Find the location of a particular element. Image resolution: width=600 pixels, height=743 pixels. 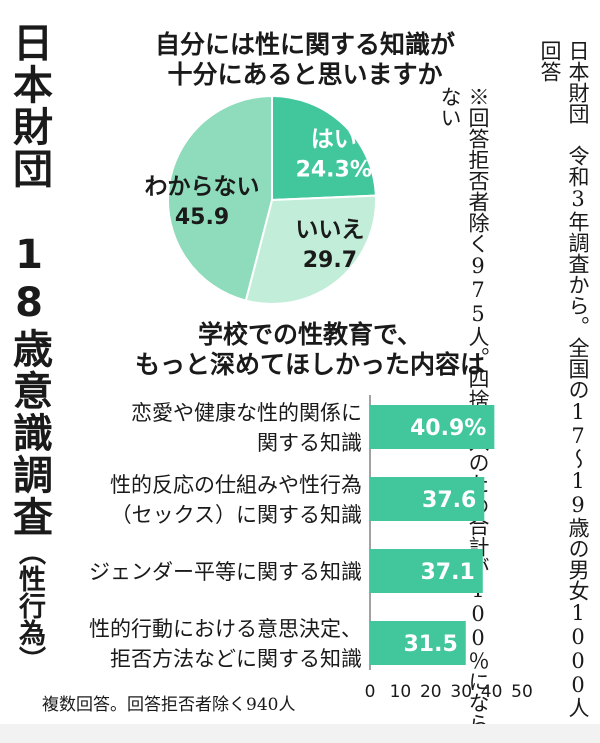

pie-label-0: はい is located at coordinates (334, 139).